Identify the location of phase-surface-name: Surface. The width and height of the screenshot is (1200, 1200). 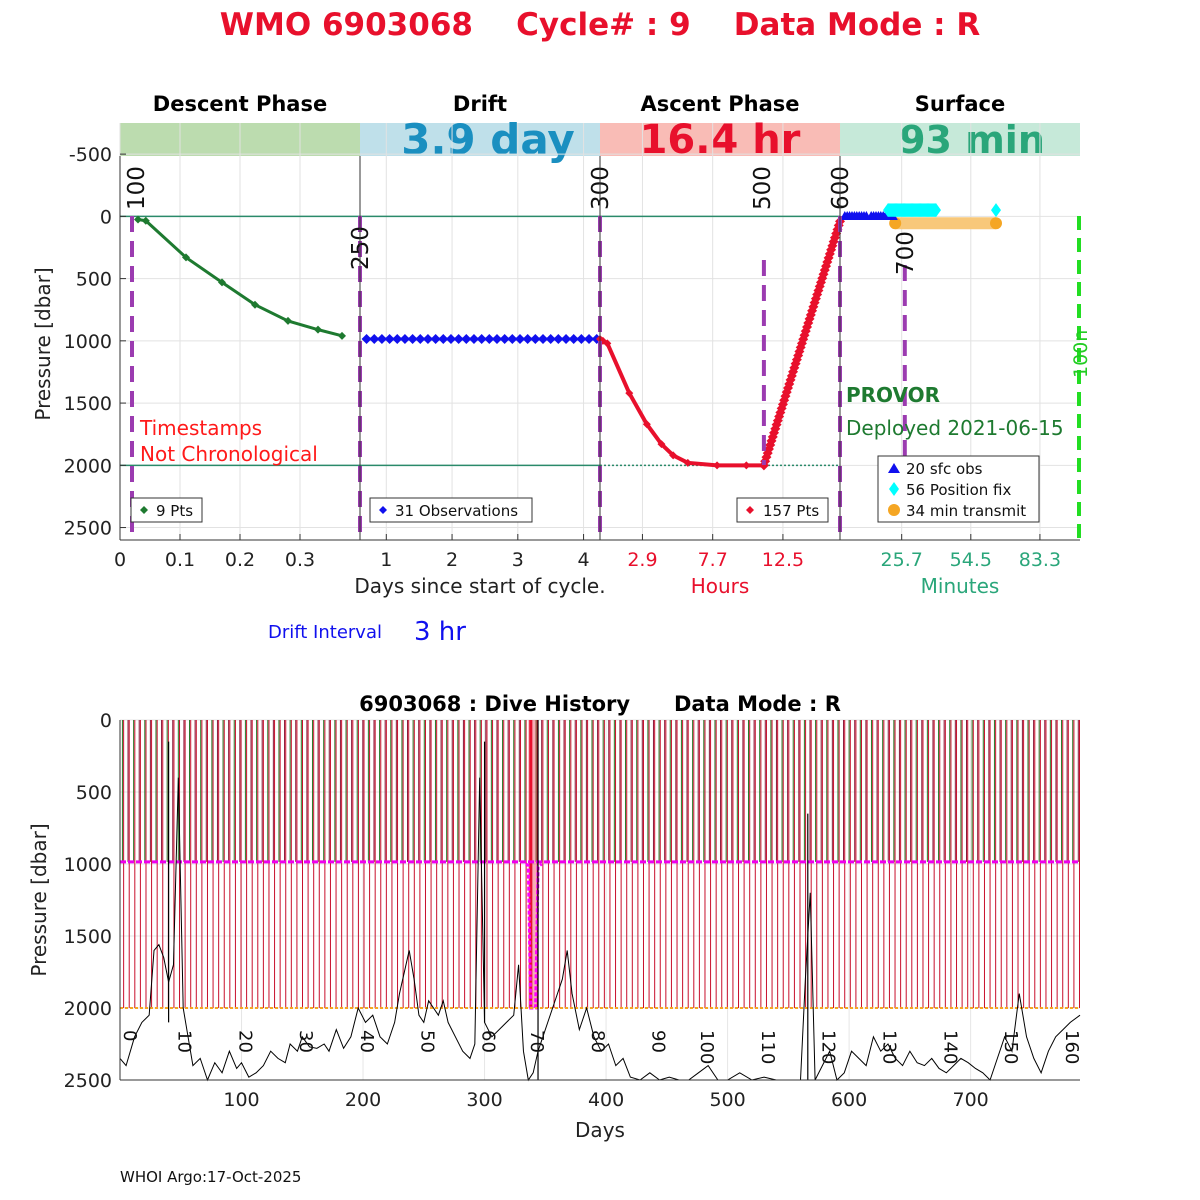
(960, 104).